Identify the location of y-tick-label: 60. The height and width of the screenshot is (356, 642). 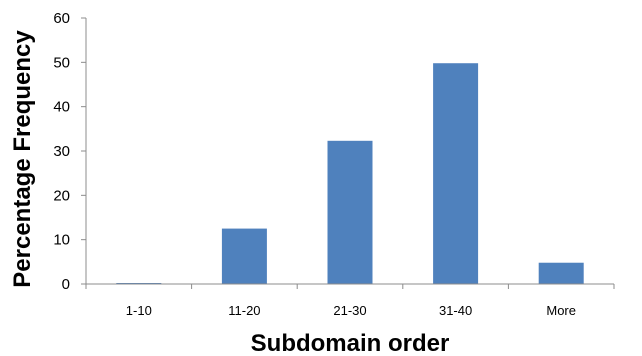
(61, 18).